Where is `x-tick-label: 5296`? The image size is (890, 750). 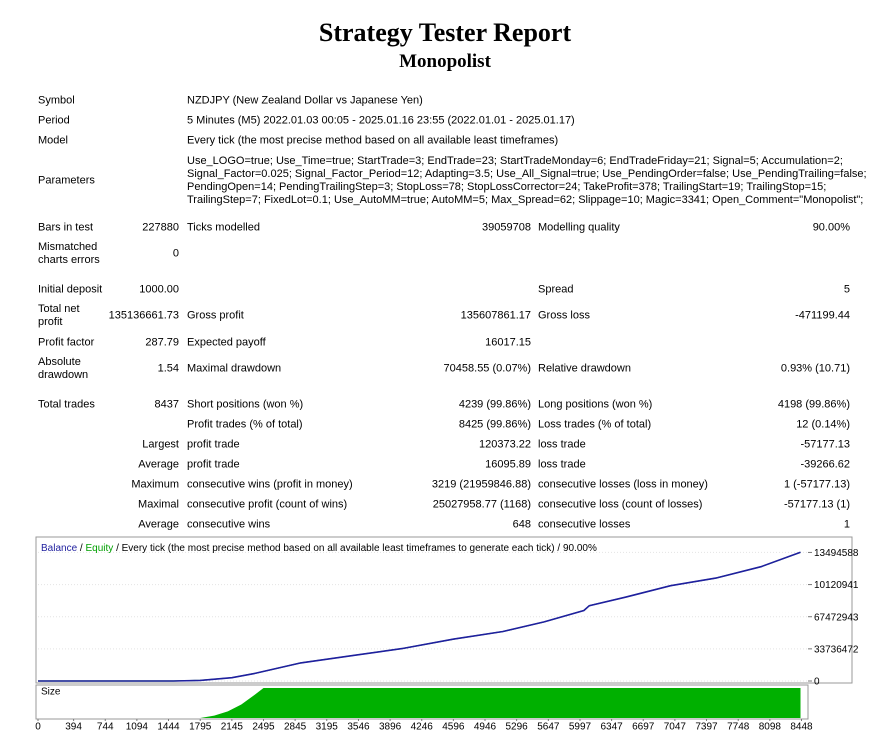
x-tick-label: 5296 is located at coordinates (517, 727).